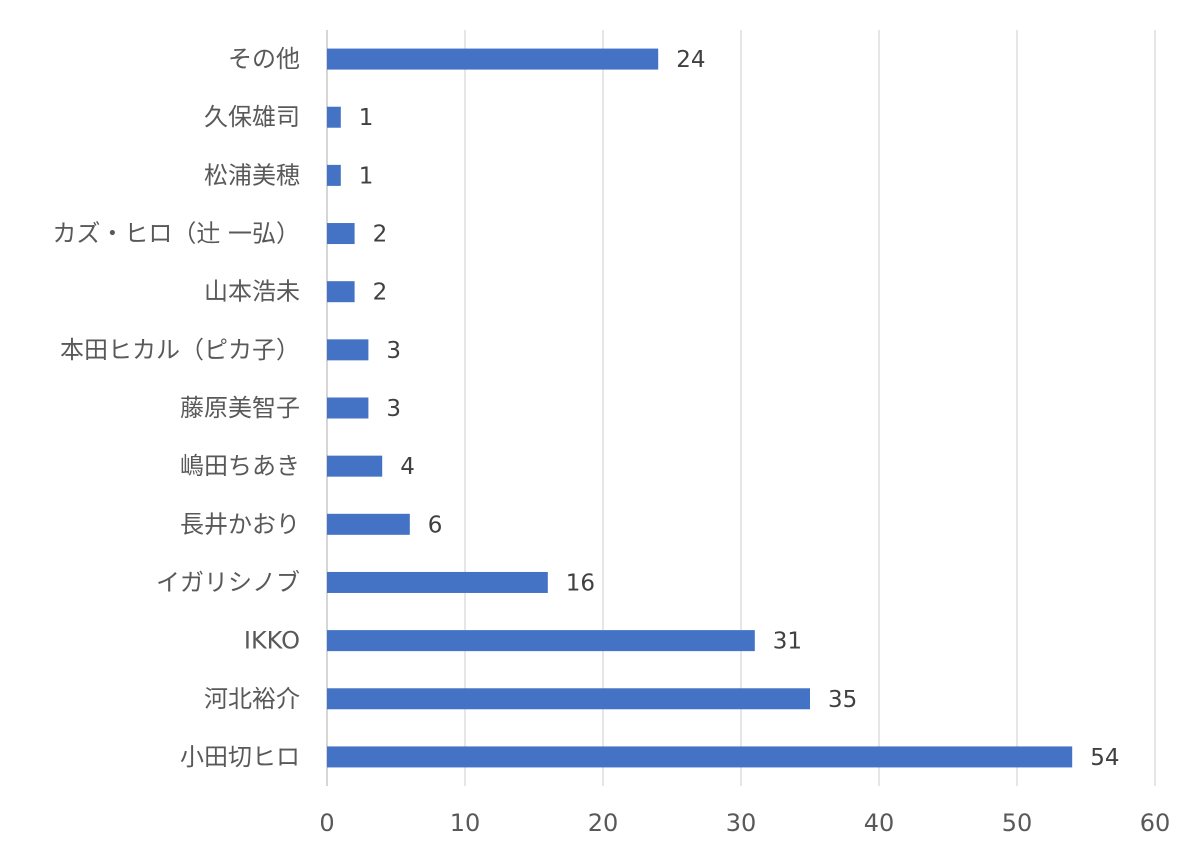 This screenshot has width=1199, height=857. Describe the element at coordinates (1104, 758) in the screenshot. I see `data-label: 54` at that location.